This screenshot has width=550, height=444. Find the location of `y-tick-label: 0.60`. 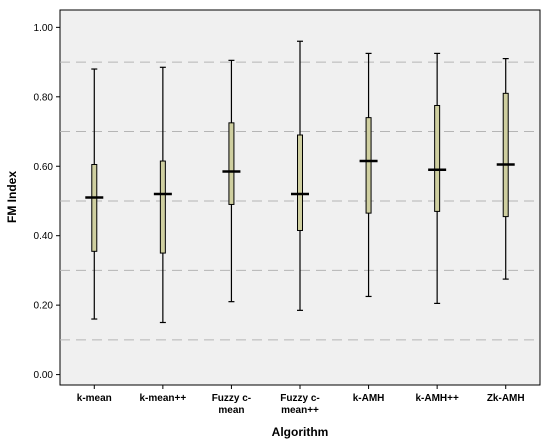

y-tick-label: 0.60 is located at coordinates (44, 167).